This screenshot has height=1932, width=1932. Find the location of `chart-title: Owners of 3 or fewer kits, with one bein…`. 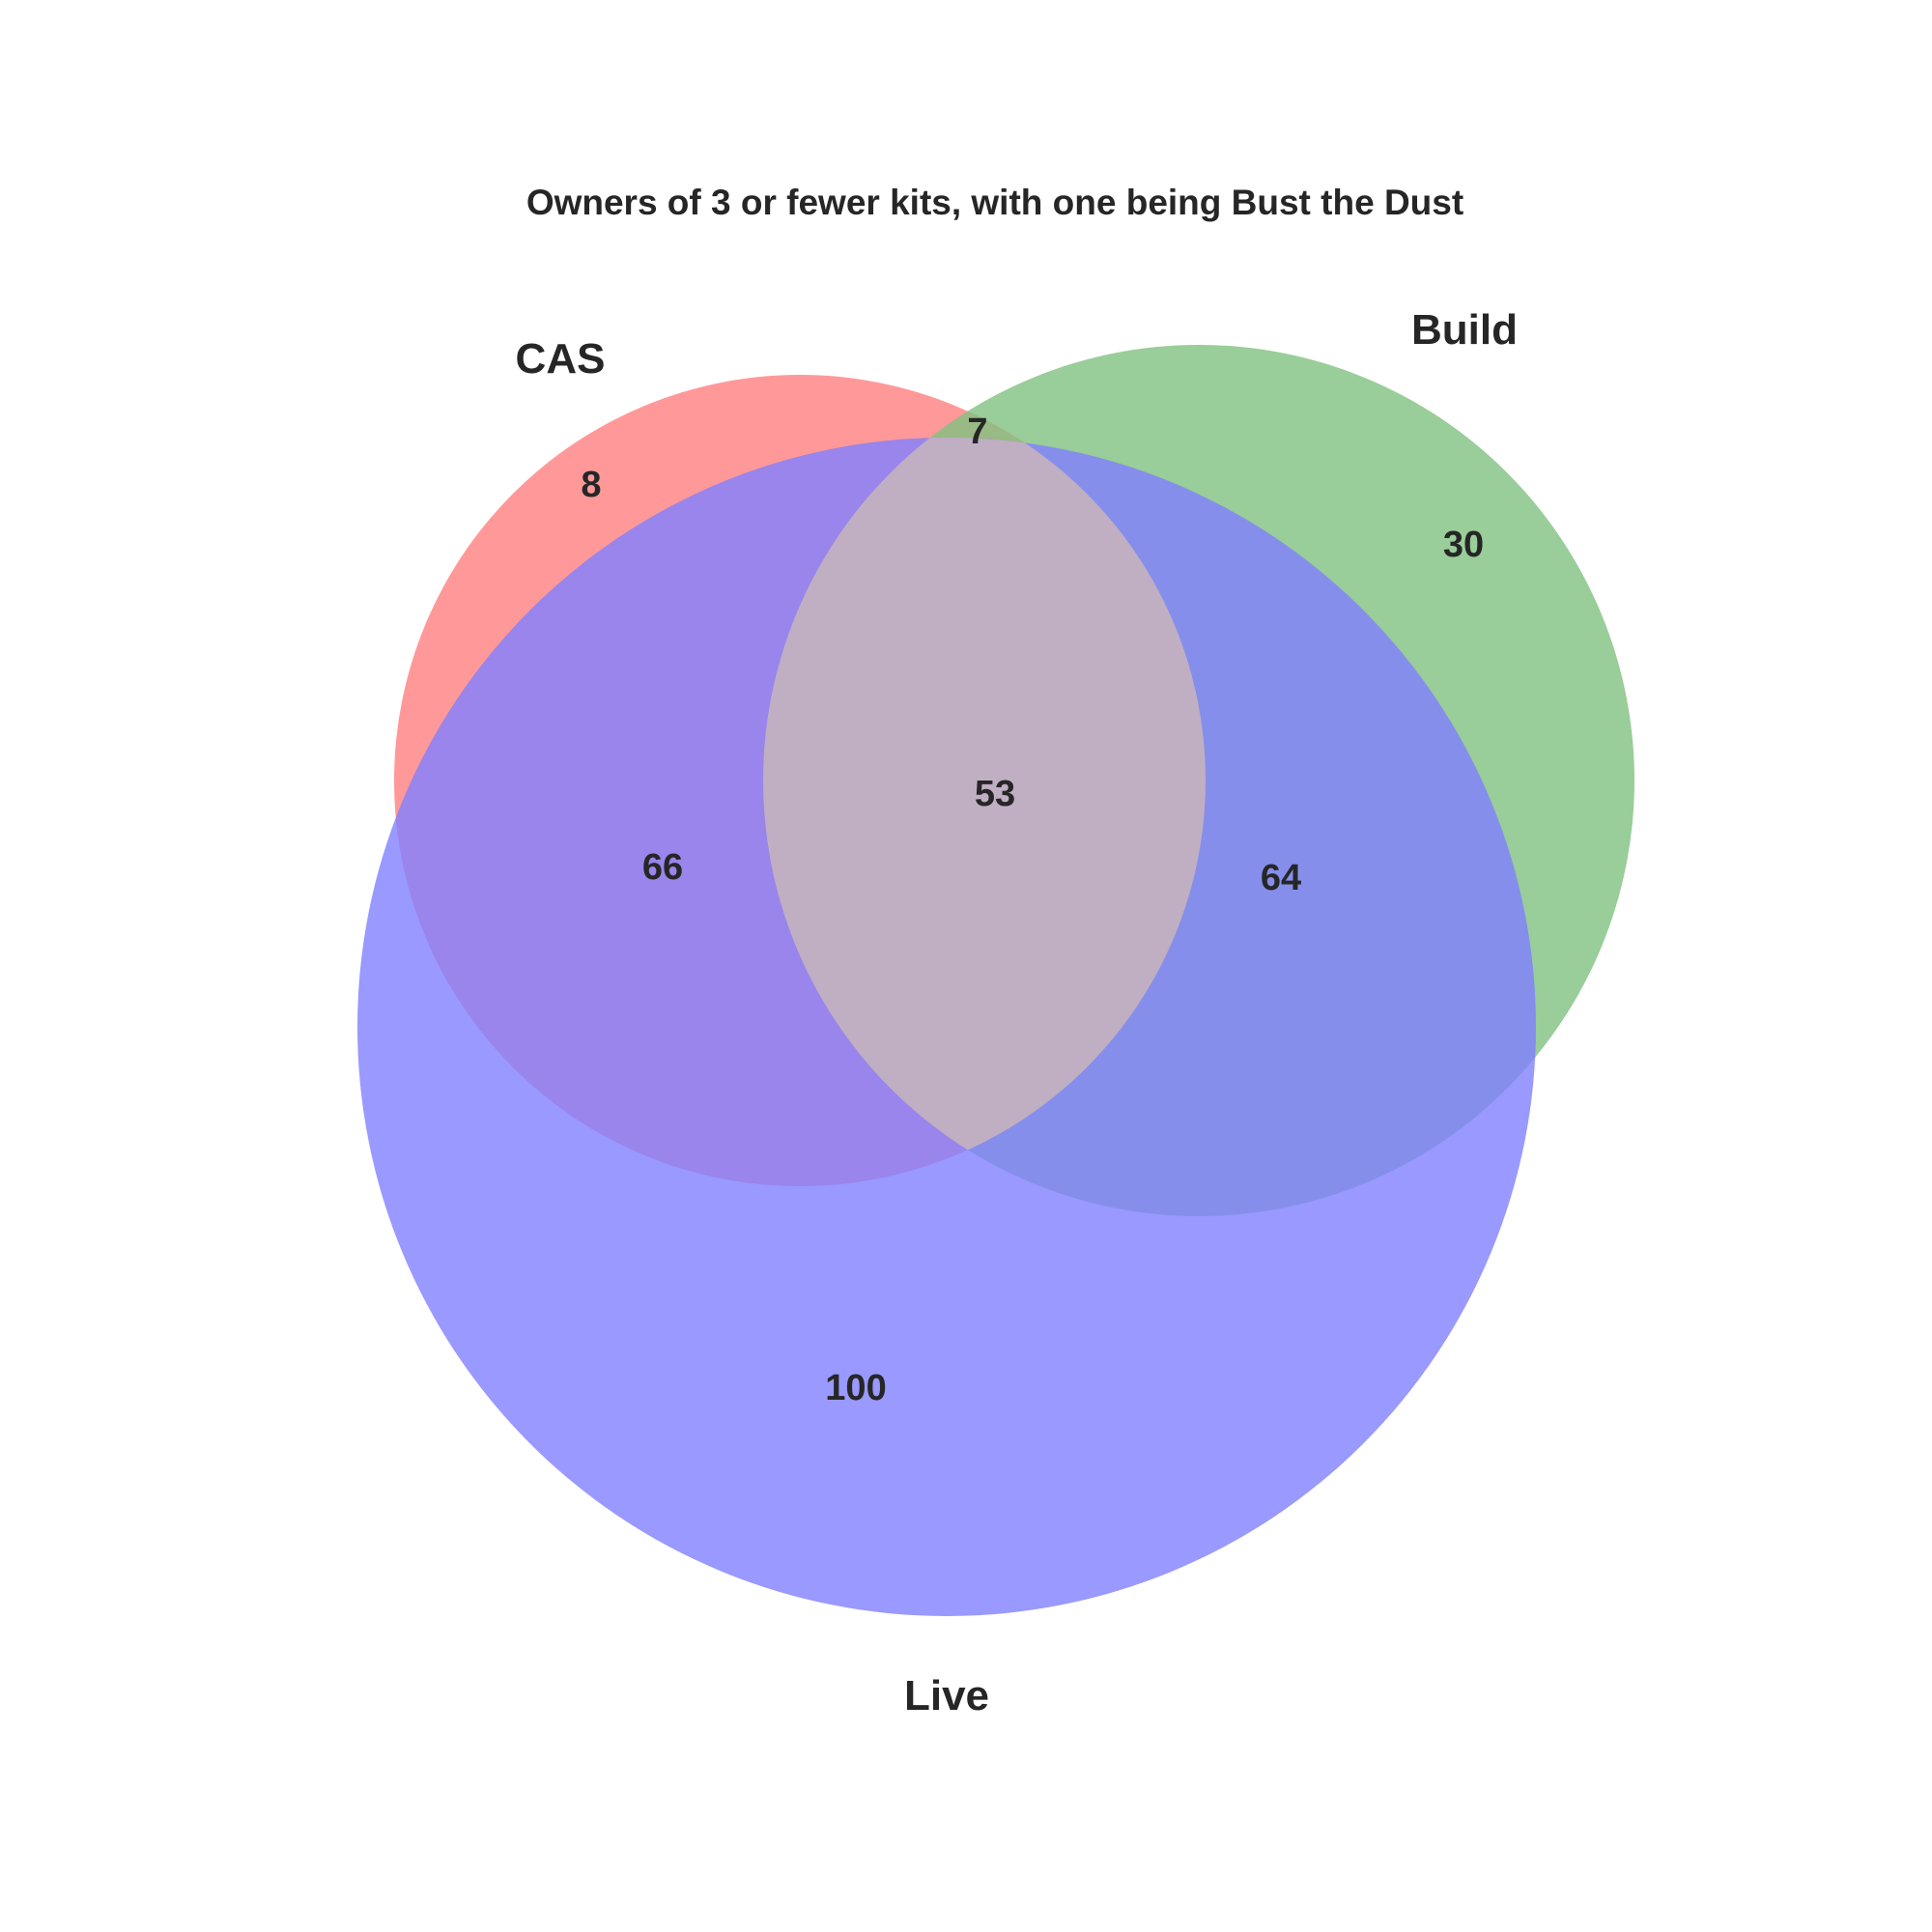

chart-title: Owners of 3 or fewer kits, with one bein… is located at coordinates (995, 202).